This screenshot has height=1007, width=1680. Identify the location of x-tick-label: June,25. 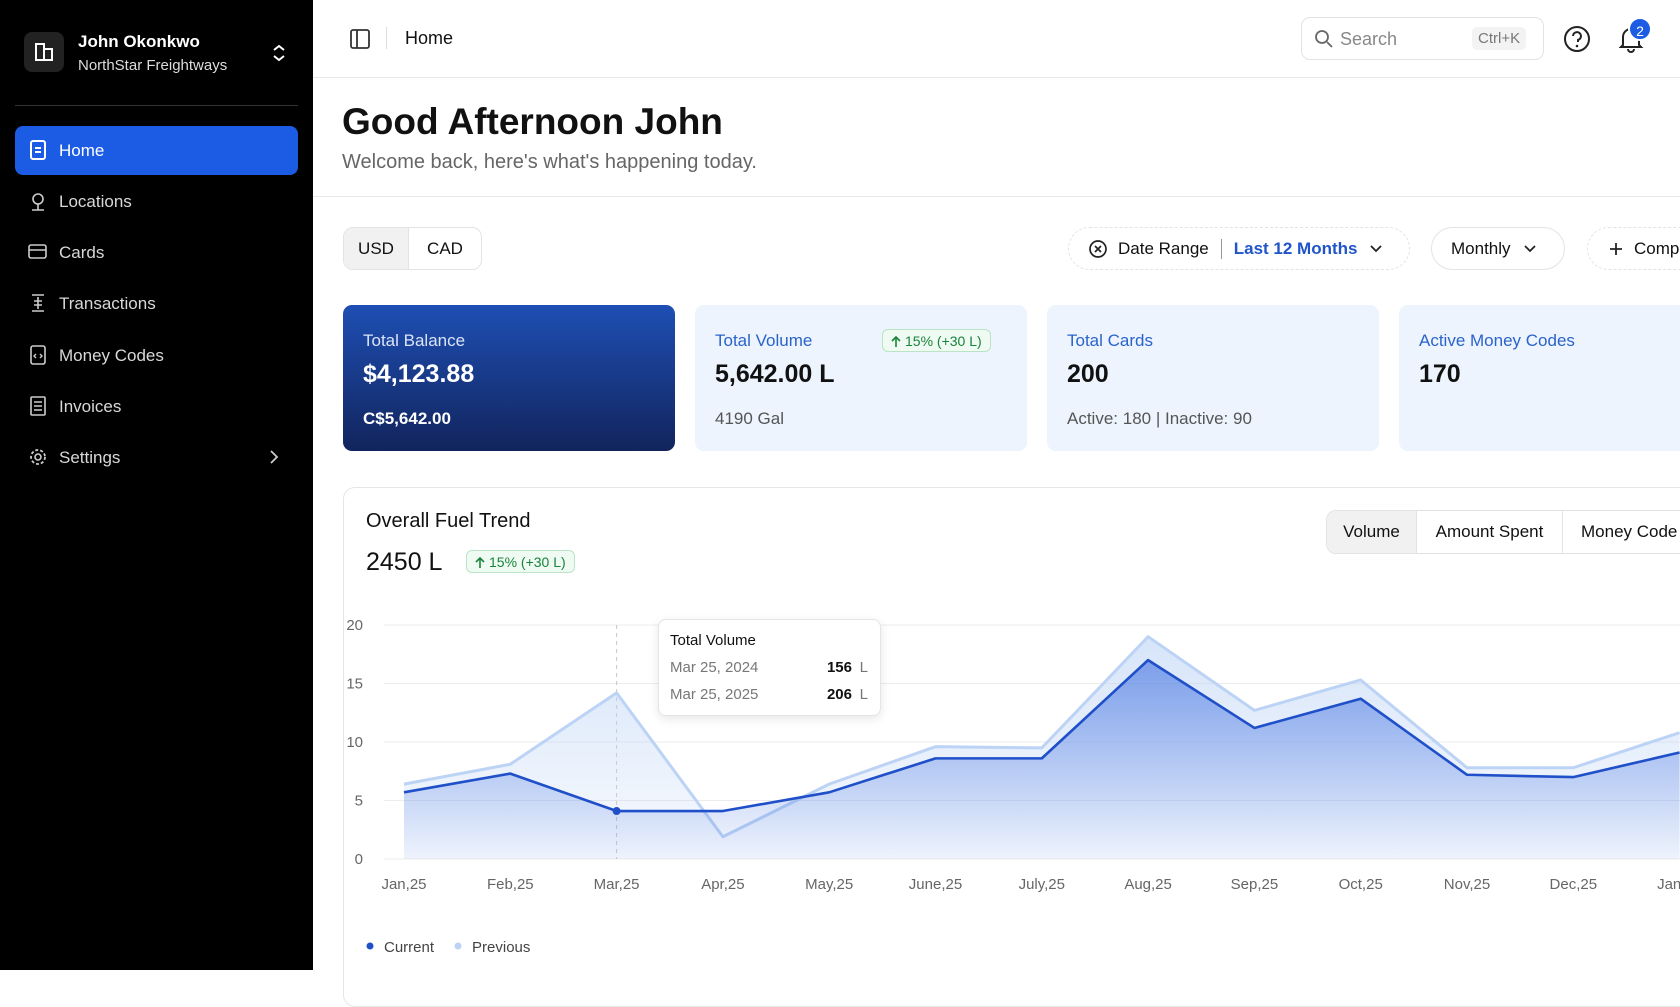
(935, 884).